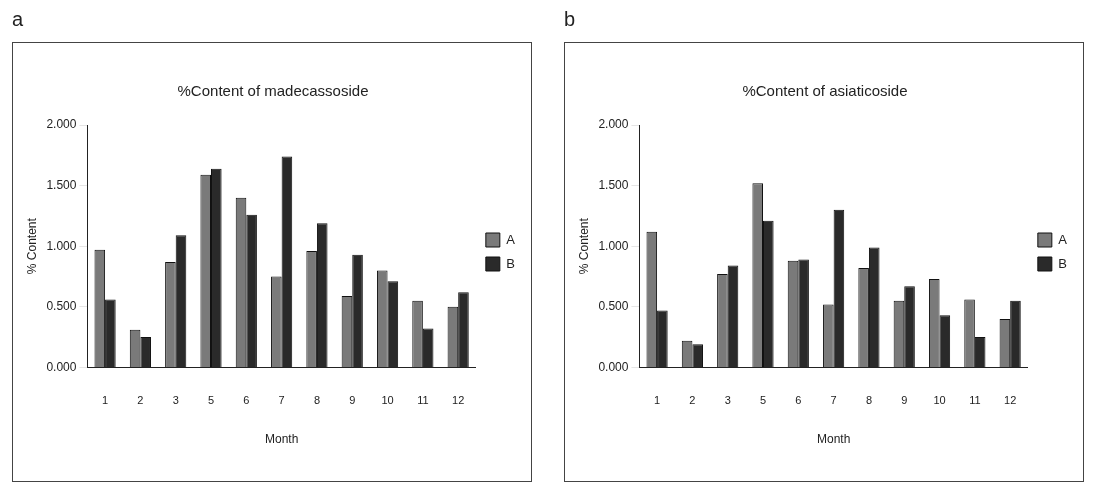 The height and width of the screenshot is (494, 1110). I want to click on chart-title: %Content of madecassoside, so click(273, 91).